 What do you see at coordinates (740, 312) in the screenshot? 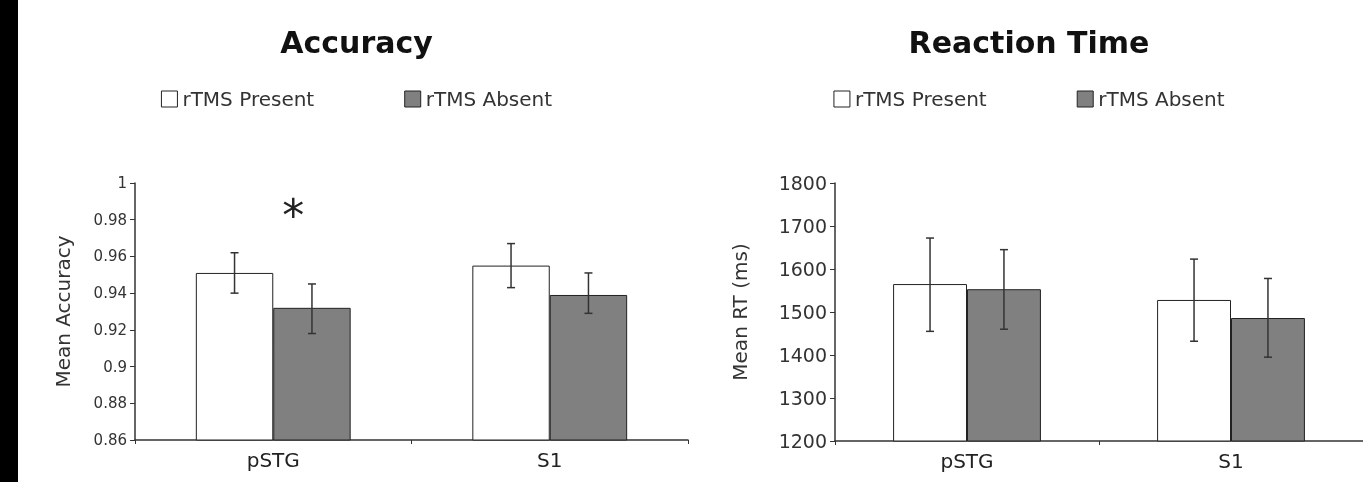
I see `y-axis-title: Mean RT (ms)` at bounding box center [740, 312].